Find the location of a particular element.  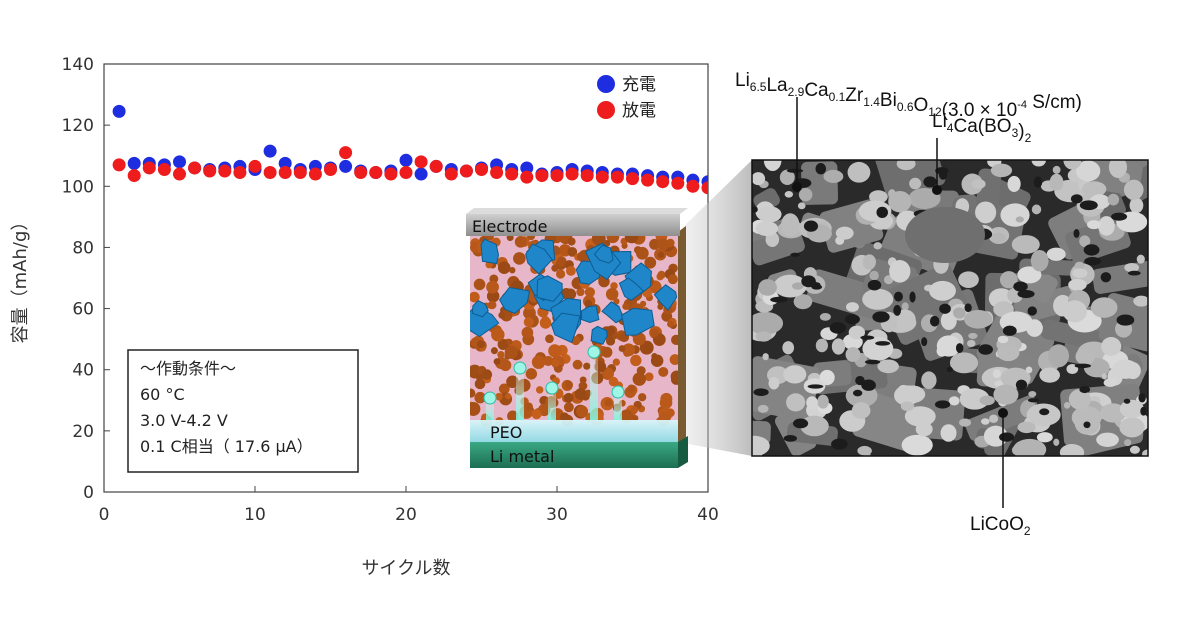

legend: 充電 放電 is located at coordinates (626, 98).